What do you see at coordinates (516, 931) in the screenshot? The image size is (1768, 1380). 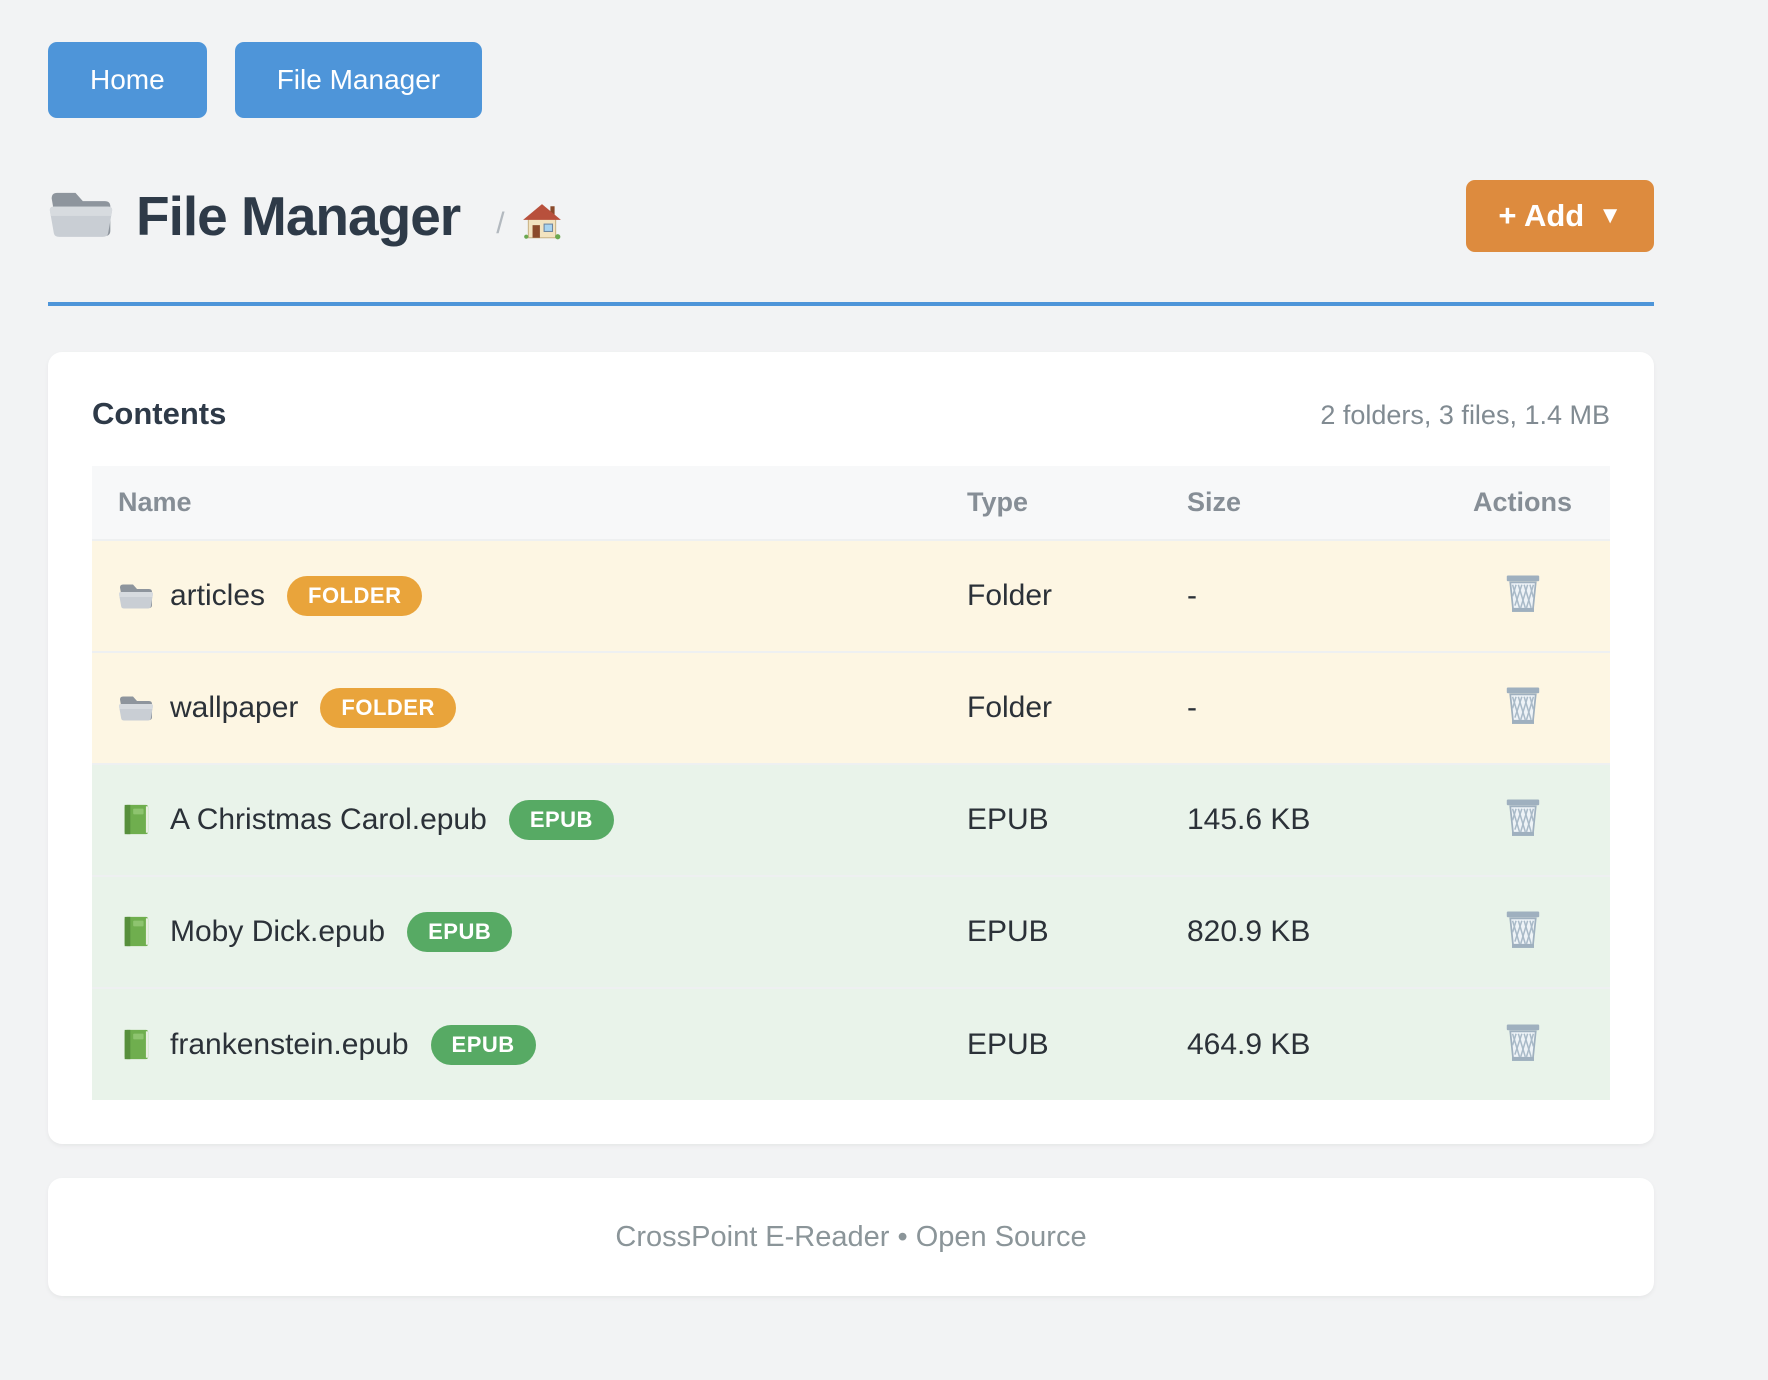 I see `name-cell: Moby Dick.epub EPUB` at bounding box center [516, 931].